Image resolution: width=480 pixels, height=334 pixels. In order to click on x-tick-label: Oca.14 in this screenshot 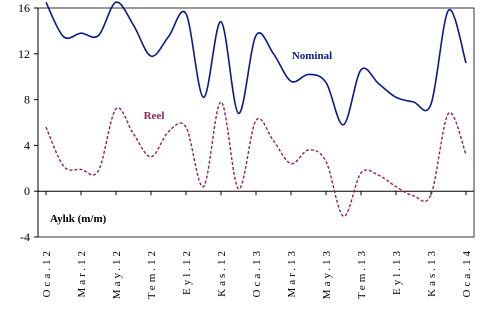, I will do `click(467, 272)`.